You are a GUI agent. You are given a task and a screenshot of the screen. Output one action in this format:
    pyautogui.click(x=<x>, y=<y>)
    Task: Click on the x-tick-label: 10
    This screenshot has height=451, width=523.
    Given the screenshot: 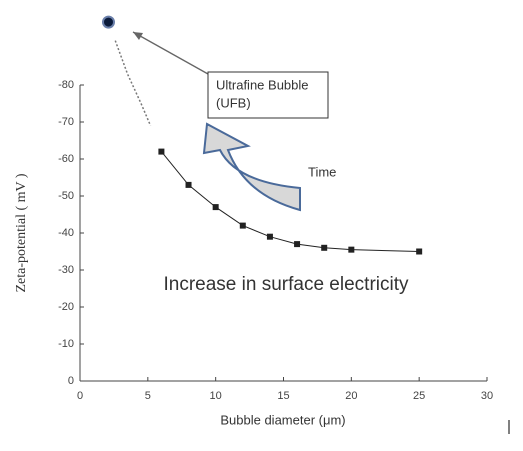 What is the action you would take?
    pyautogui.click(x=216, y=396)
    